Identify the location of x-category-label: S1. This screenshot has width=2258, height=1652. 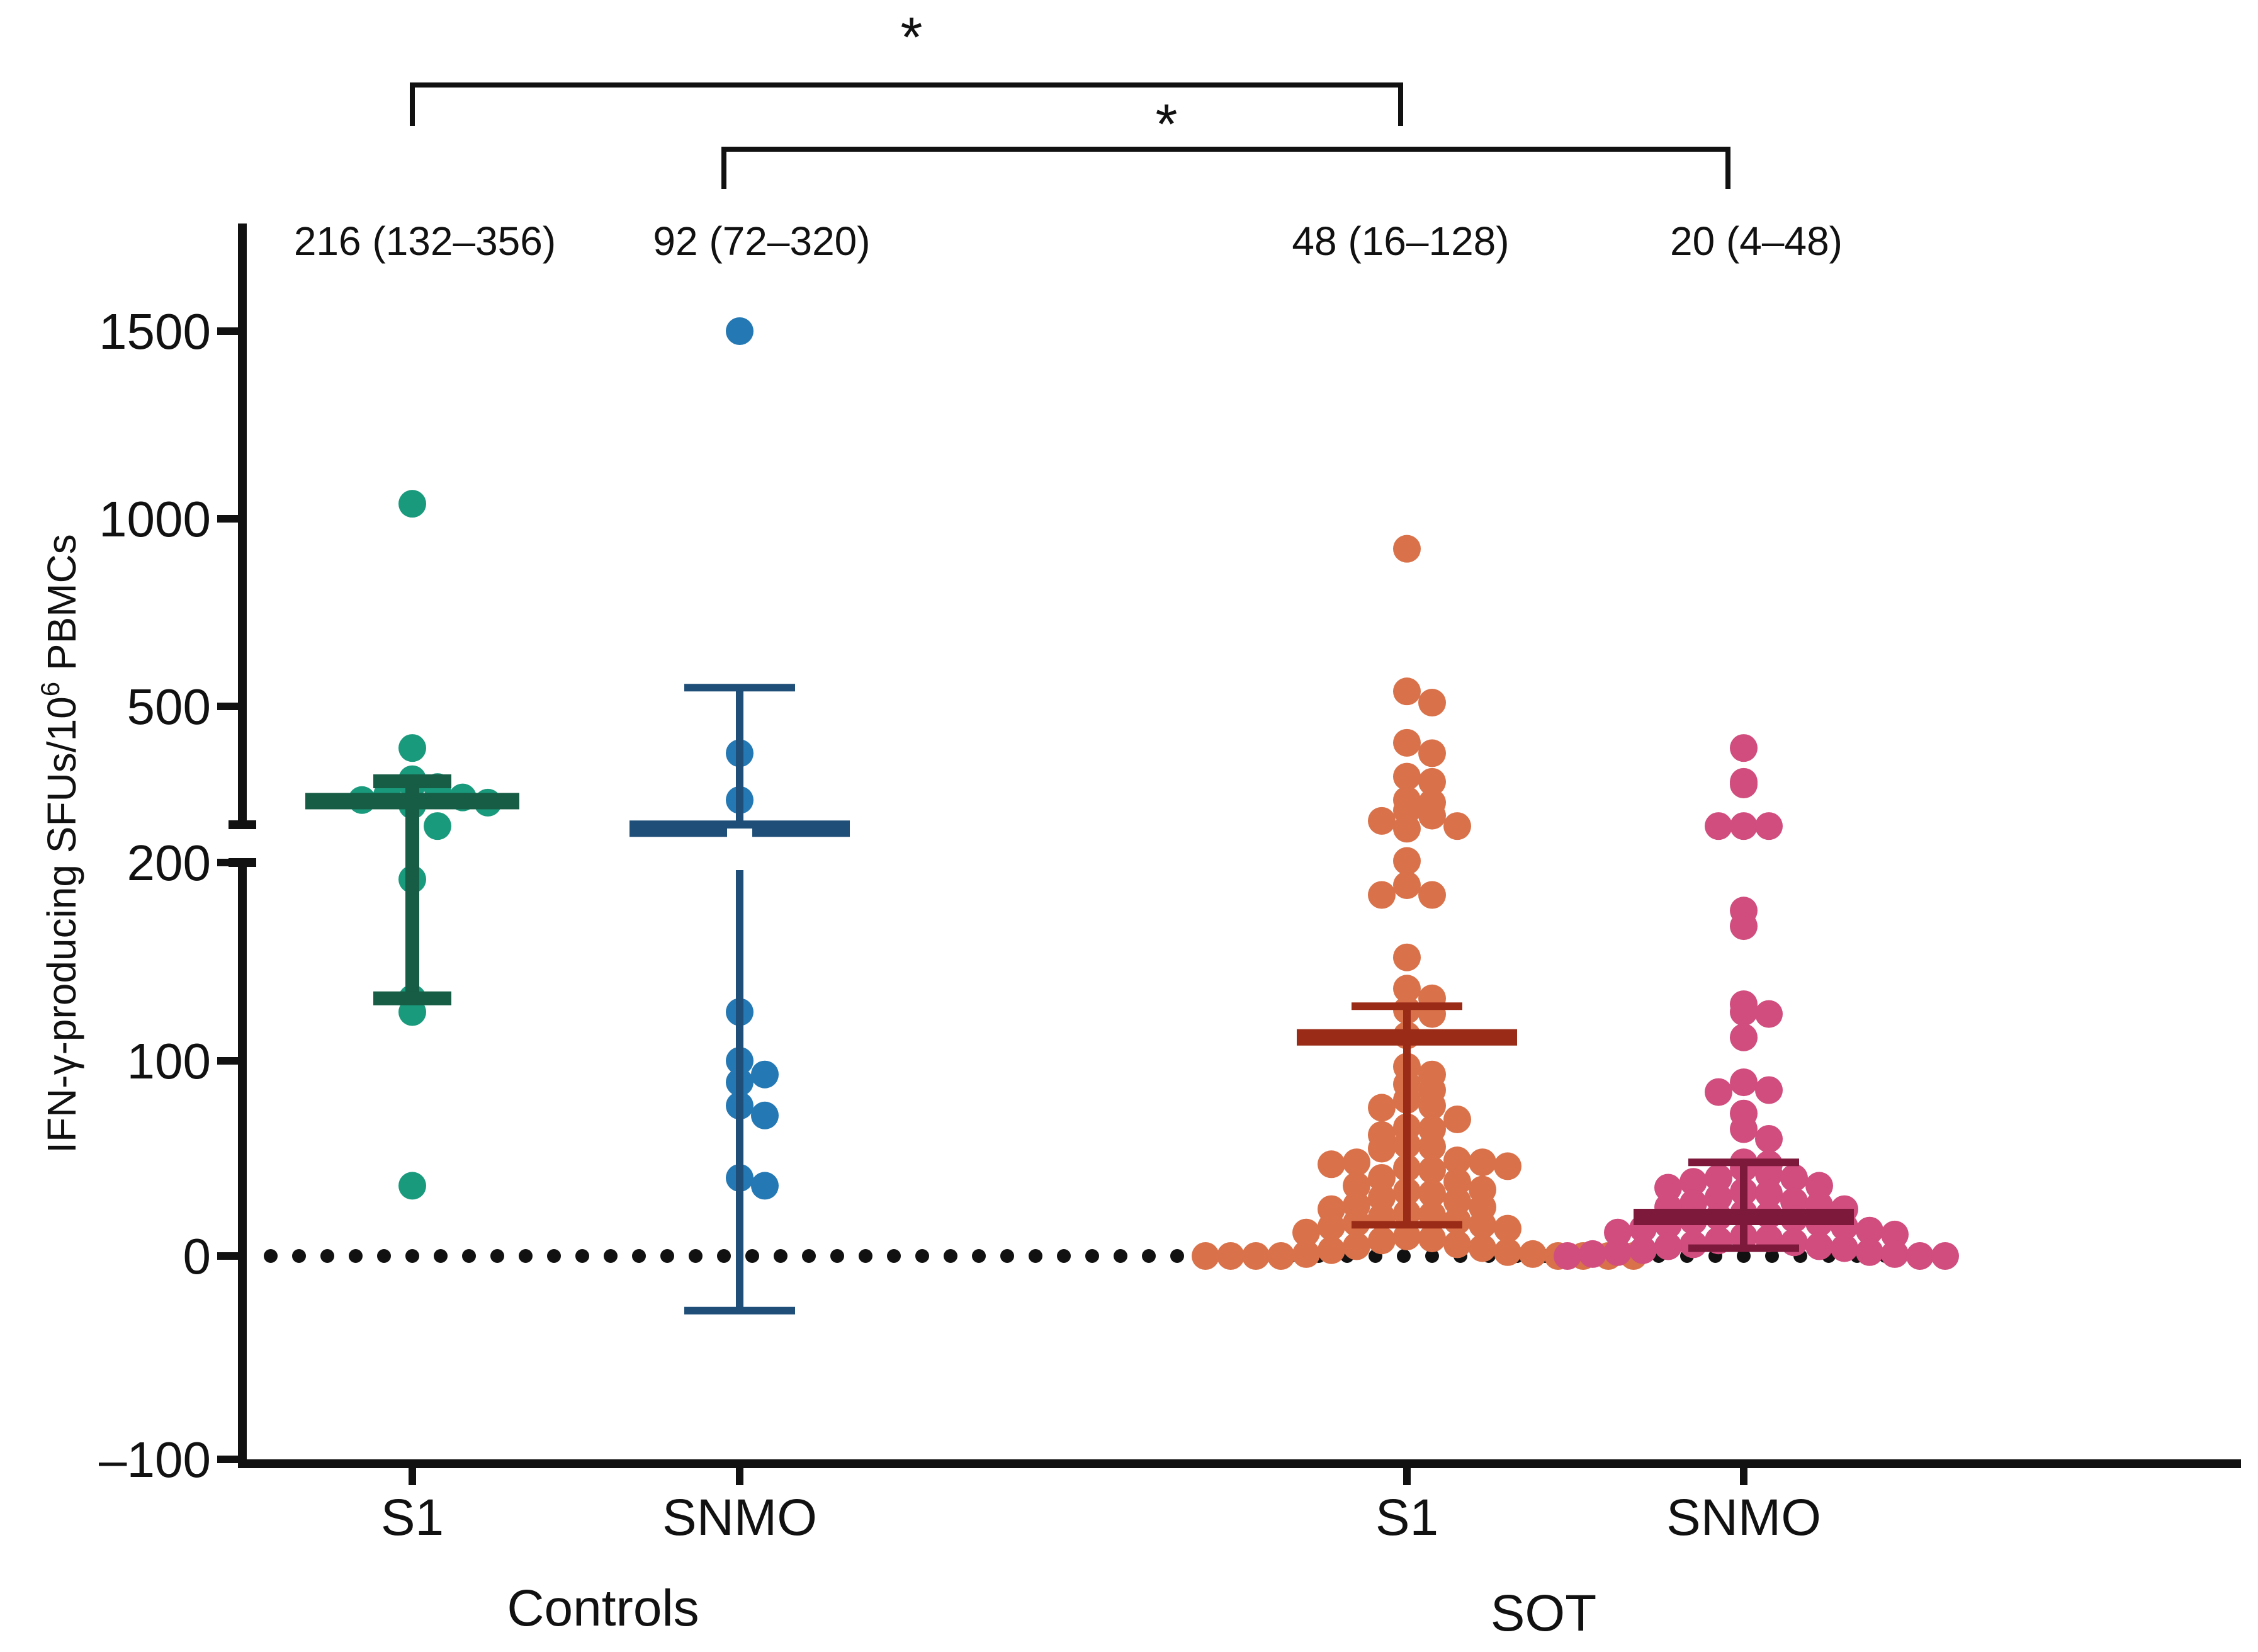
(1406, 1517).